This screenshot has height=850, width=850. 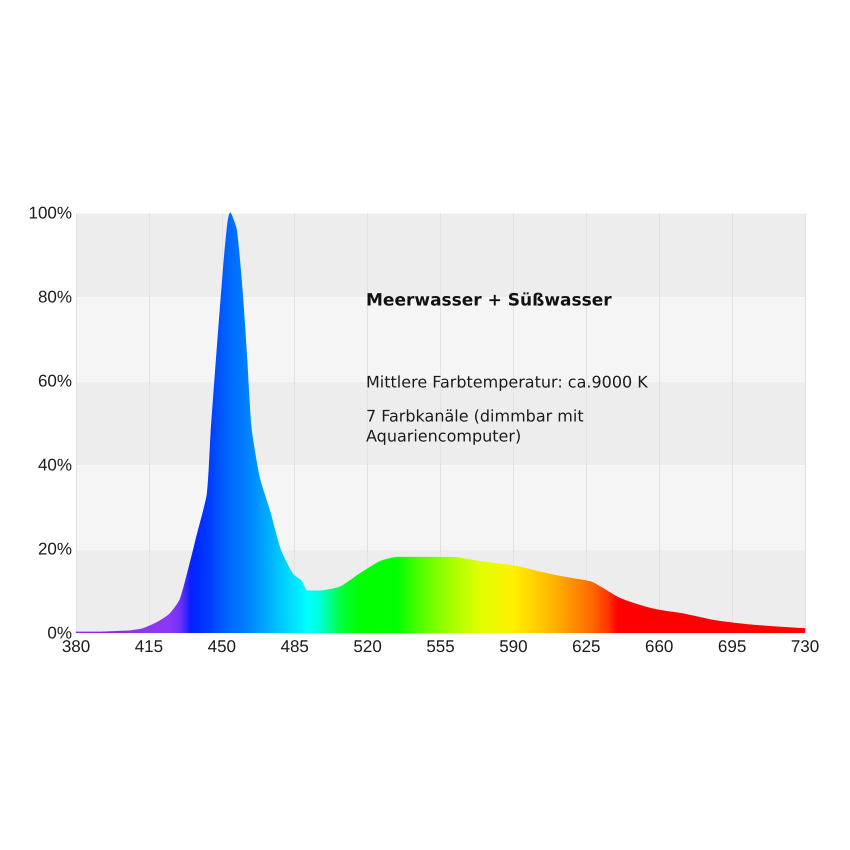 I want to click on text: Meerwasser + Süßwasser, so click(x=489, y=300).